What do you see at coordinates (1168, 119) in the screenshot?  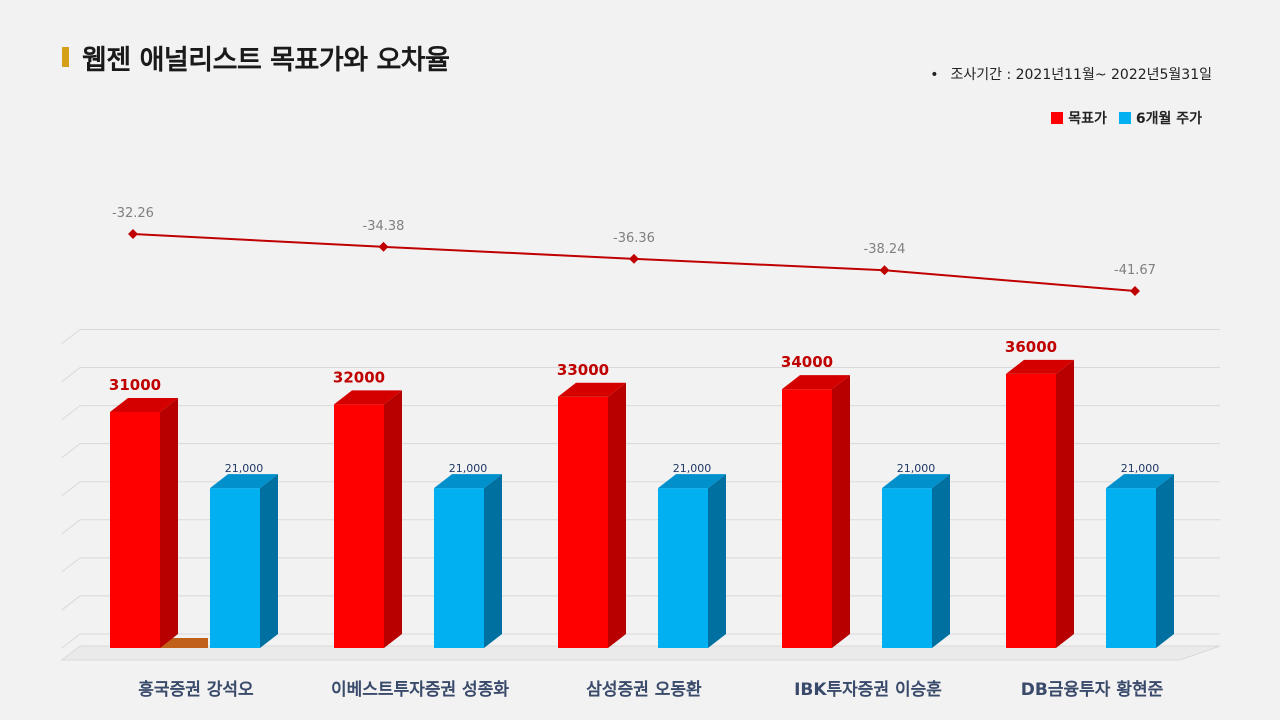 I see `legend-label-price: 6개월 주가` at bounding box center [1168, 119].